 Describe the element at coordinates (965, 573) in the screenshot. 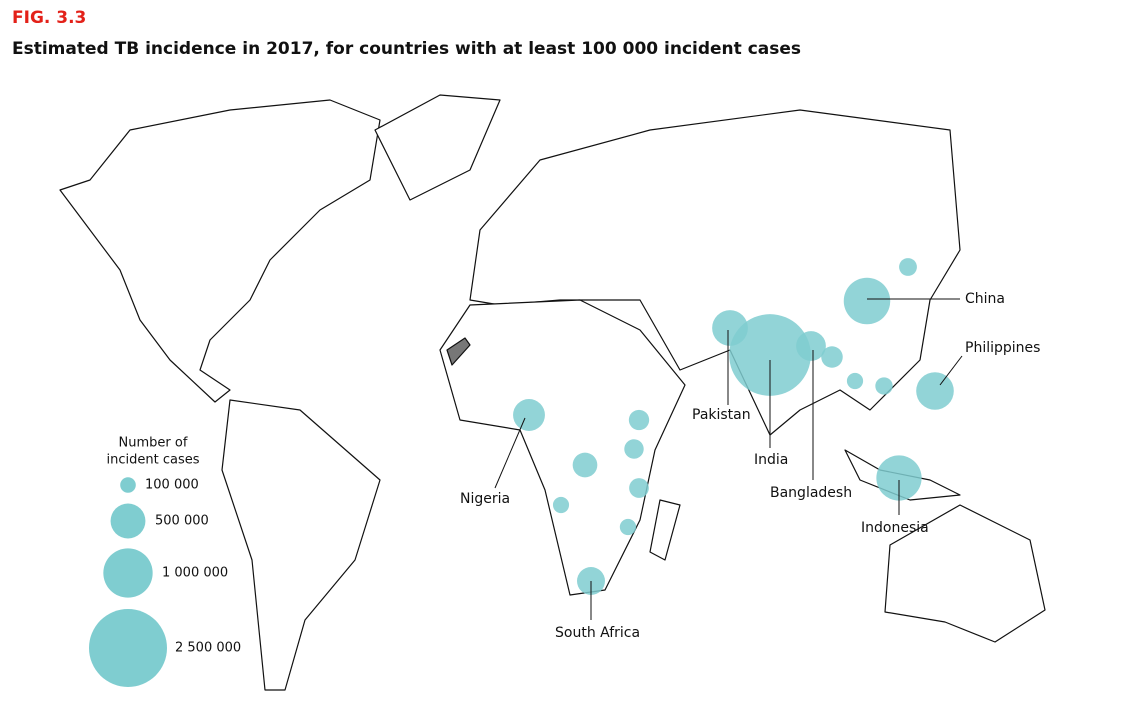

I see `australia` at that location.